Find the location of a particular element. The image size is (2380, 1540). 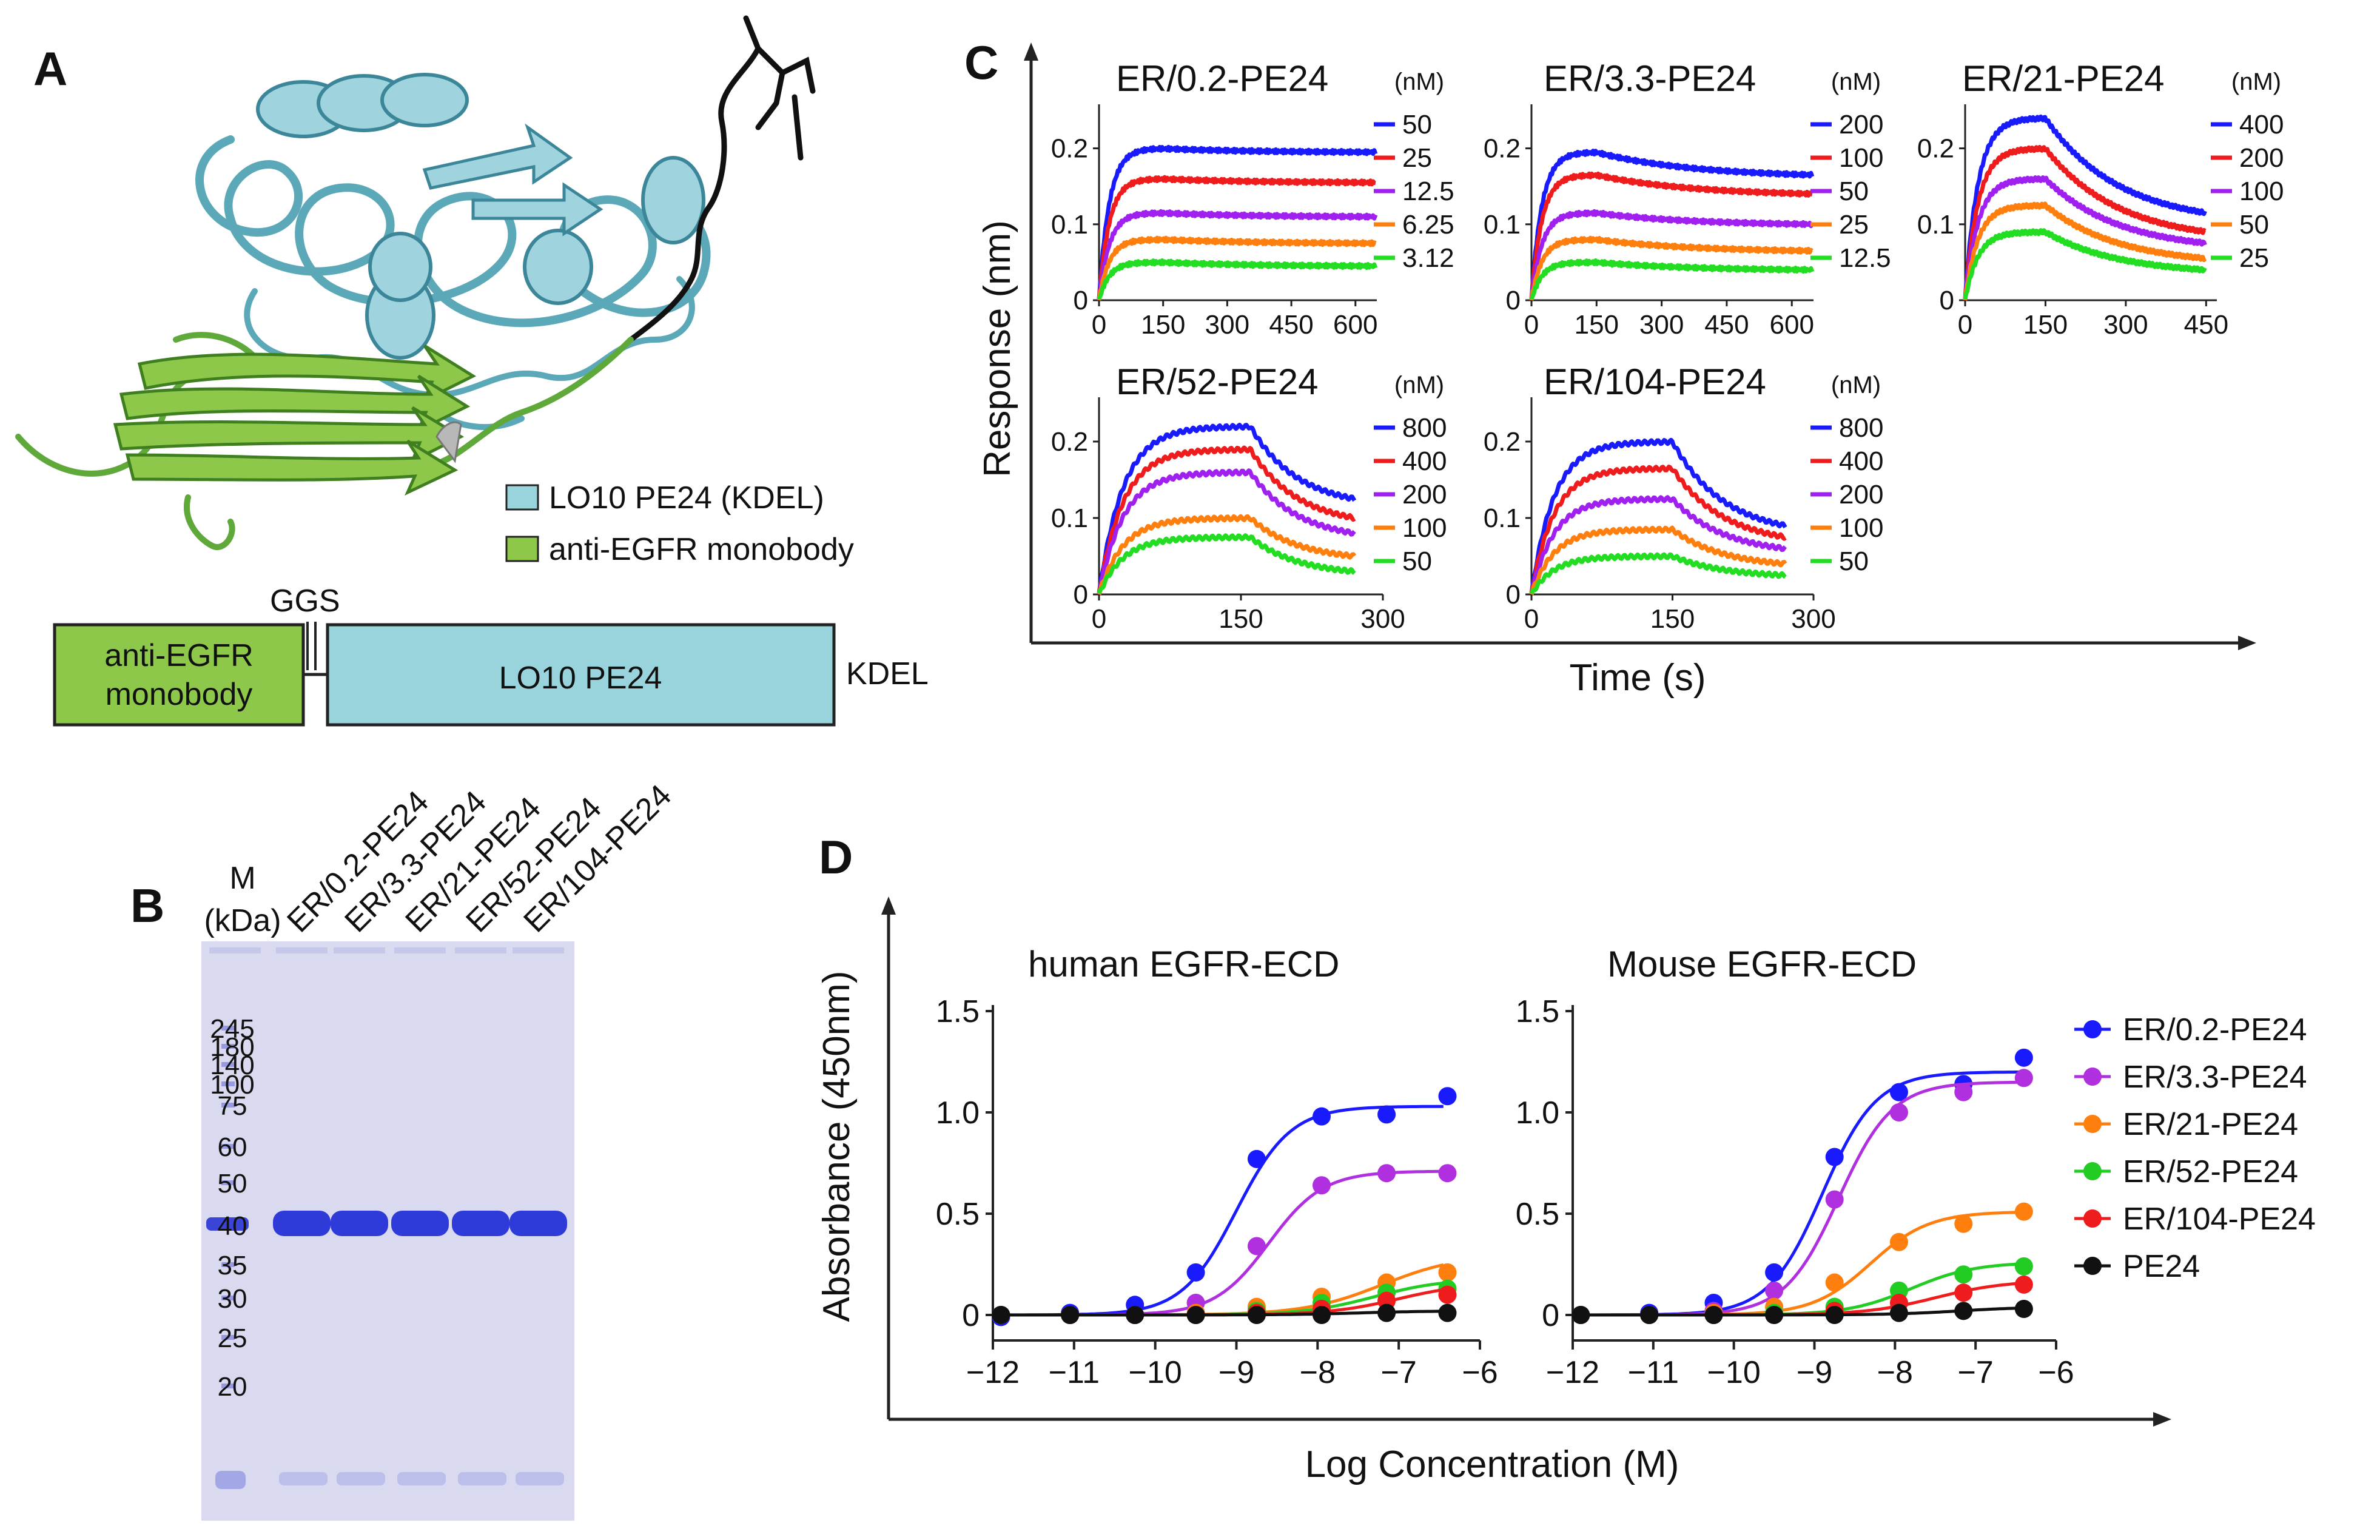

panel-c-y-title: Response (nm) is located at coordinates (997, 349).